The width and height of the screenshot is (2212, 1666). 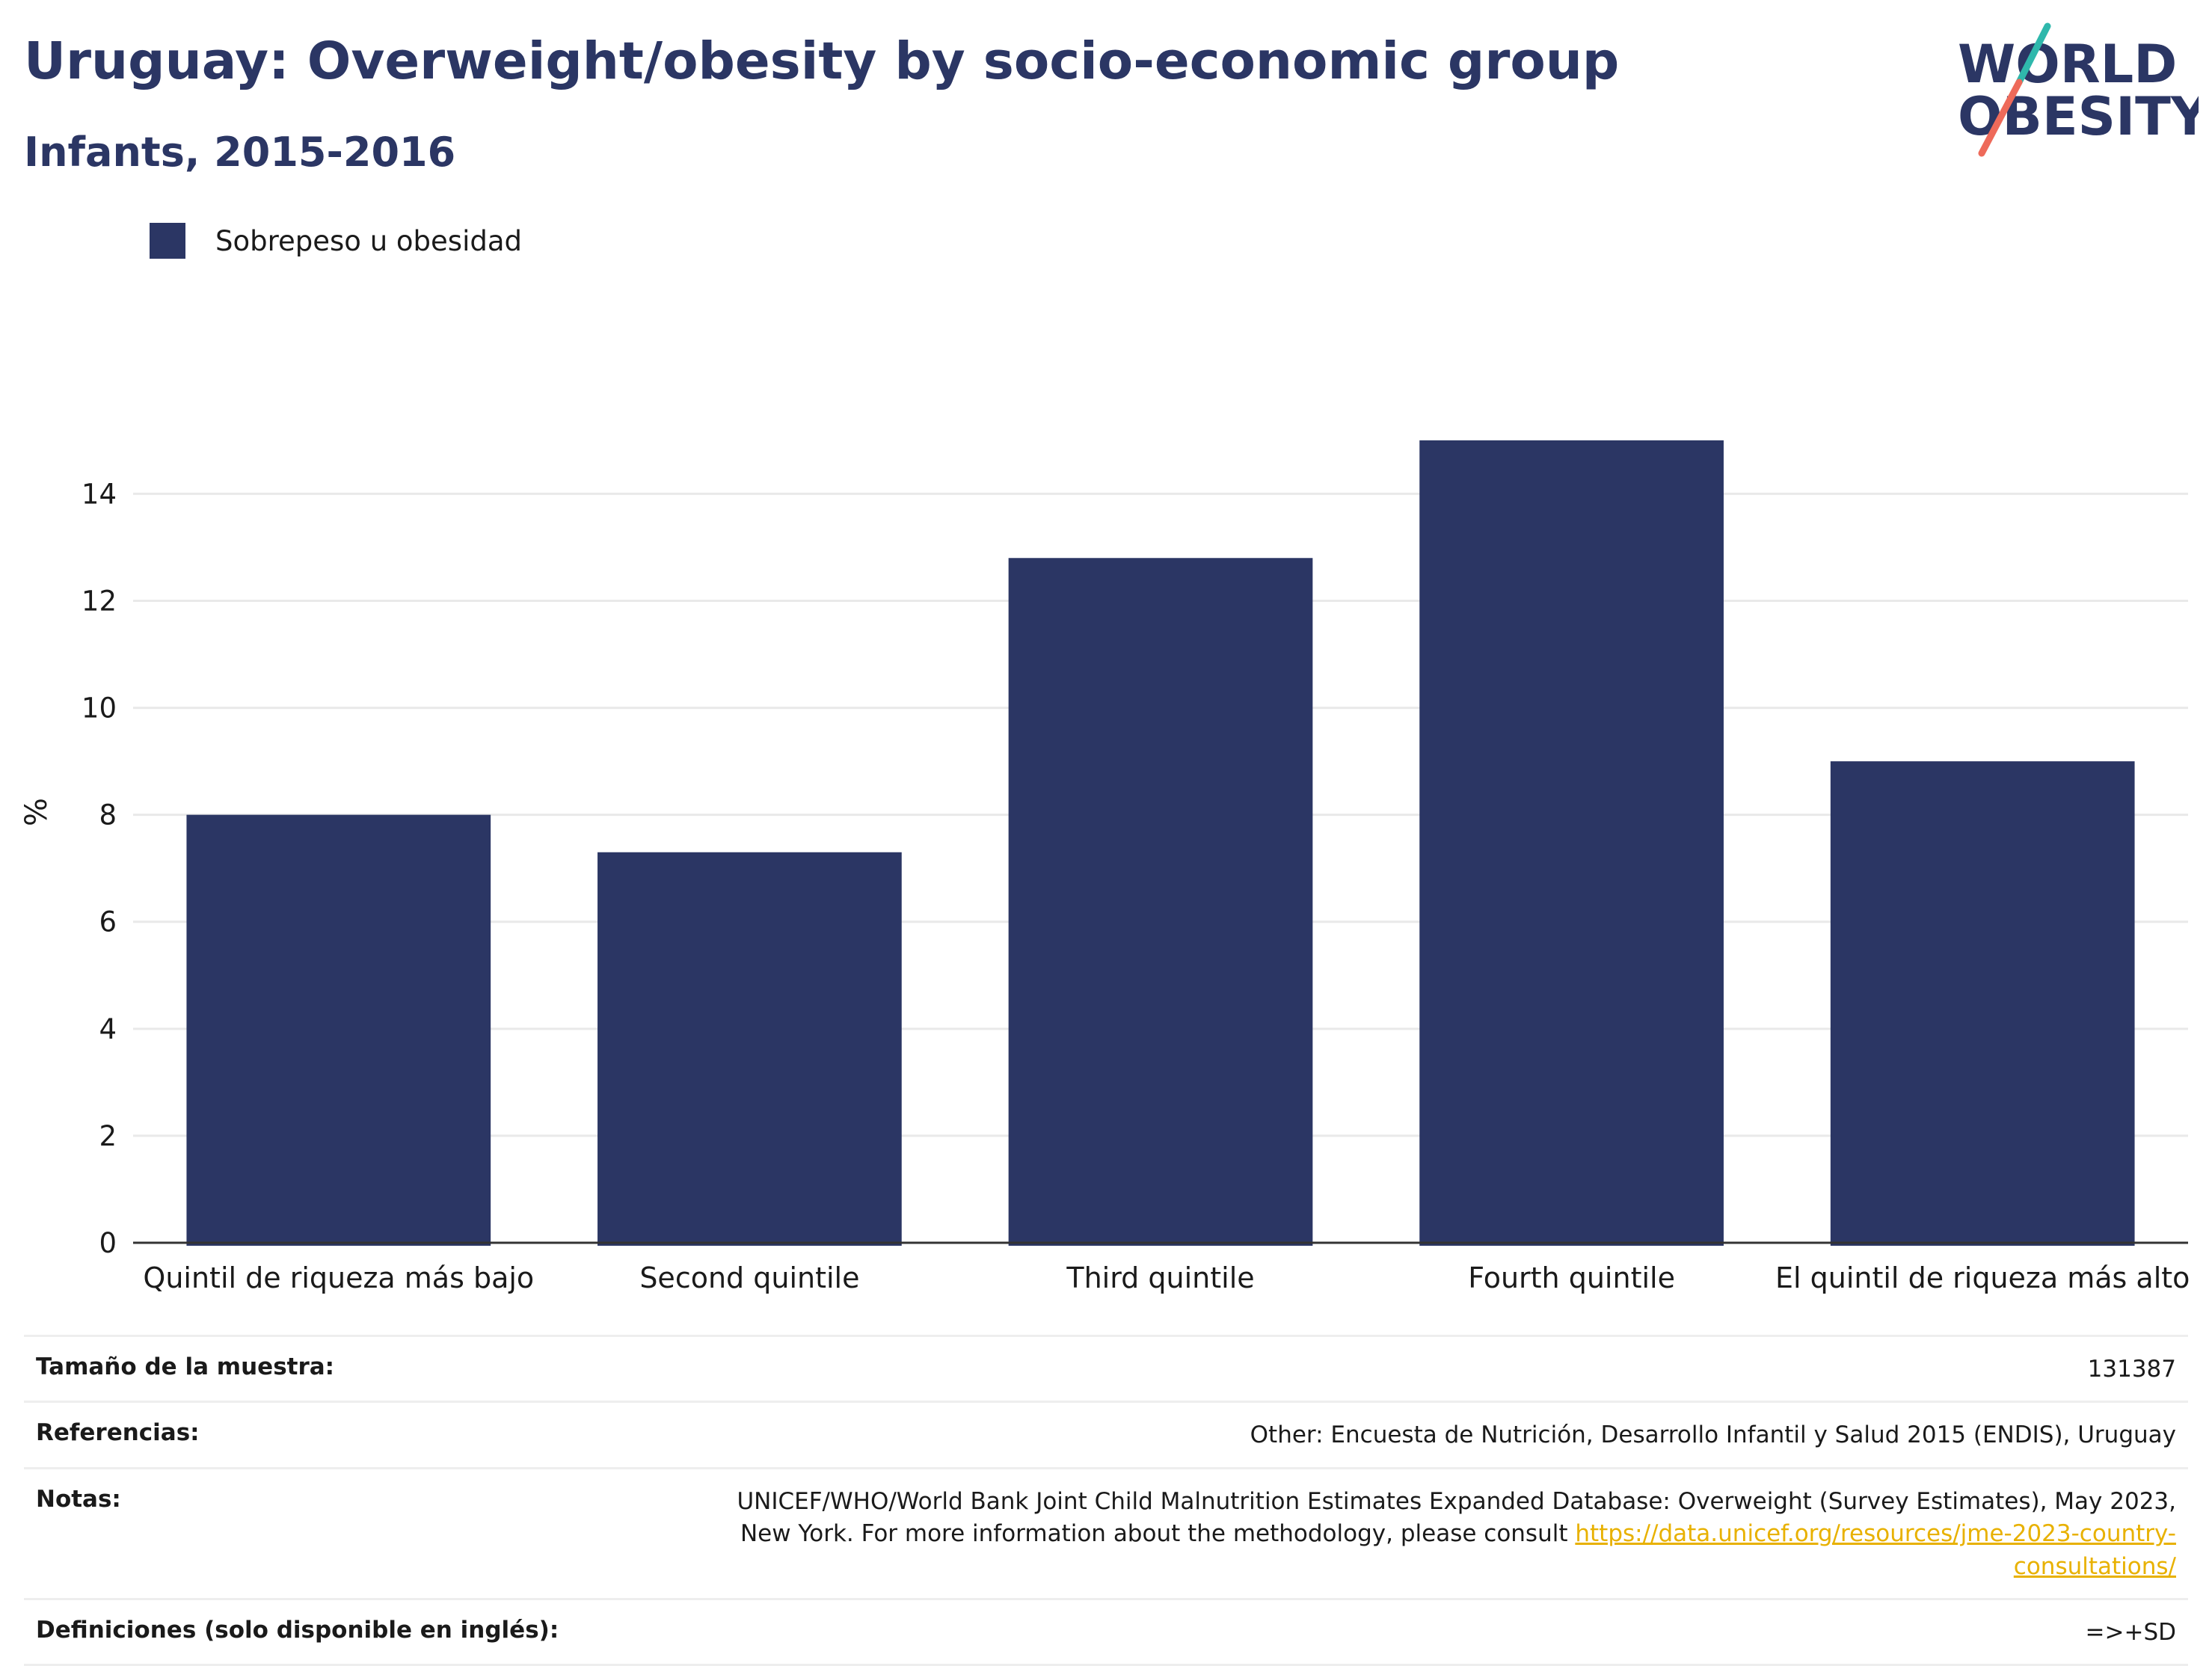 I want to click on x-tick-label: Quintil de riqueza más bajo, so click(x=338, y=1277).